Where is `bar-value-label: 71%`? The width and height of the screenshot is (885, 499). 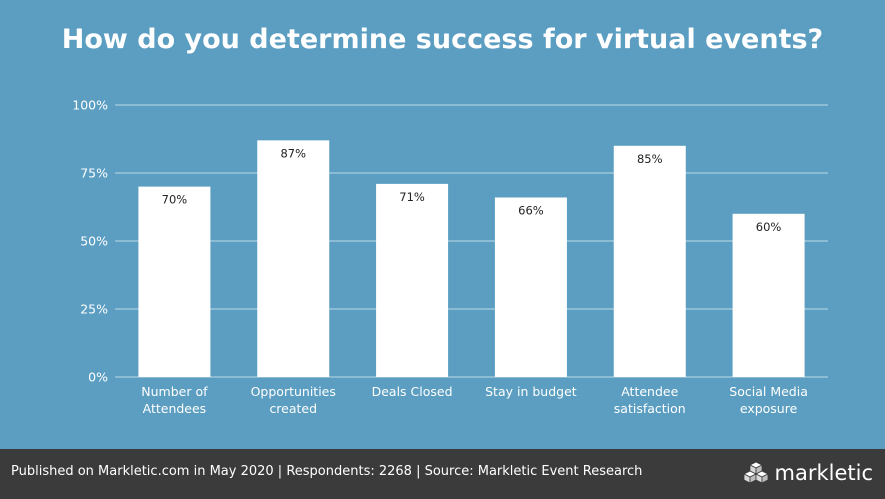 bar-value-label: 71% is located at coordinates (412, 197).